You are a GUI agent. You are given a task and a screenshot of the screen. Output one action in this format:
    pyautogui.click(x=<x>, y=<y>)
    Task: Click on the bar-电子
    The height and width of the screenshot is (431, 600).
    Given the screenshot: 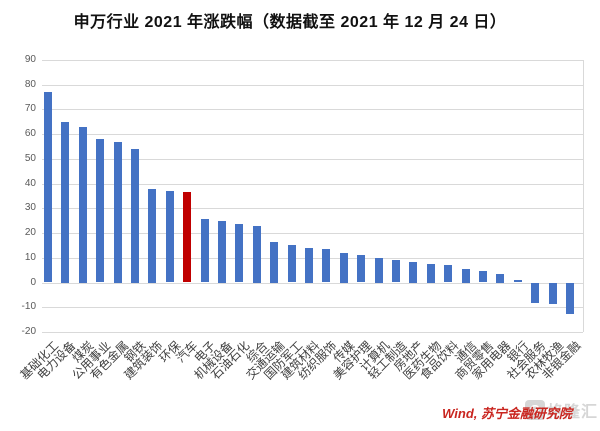 What is the action you would take?
    pyautogui.click(x=205, y=250)
    